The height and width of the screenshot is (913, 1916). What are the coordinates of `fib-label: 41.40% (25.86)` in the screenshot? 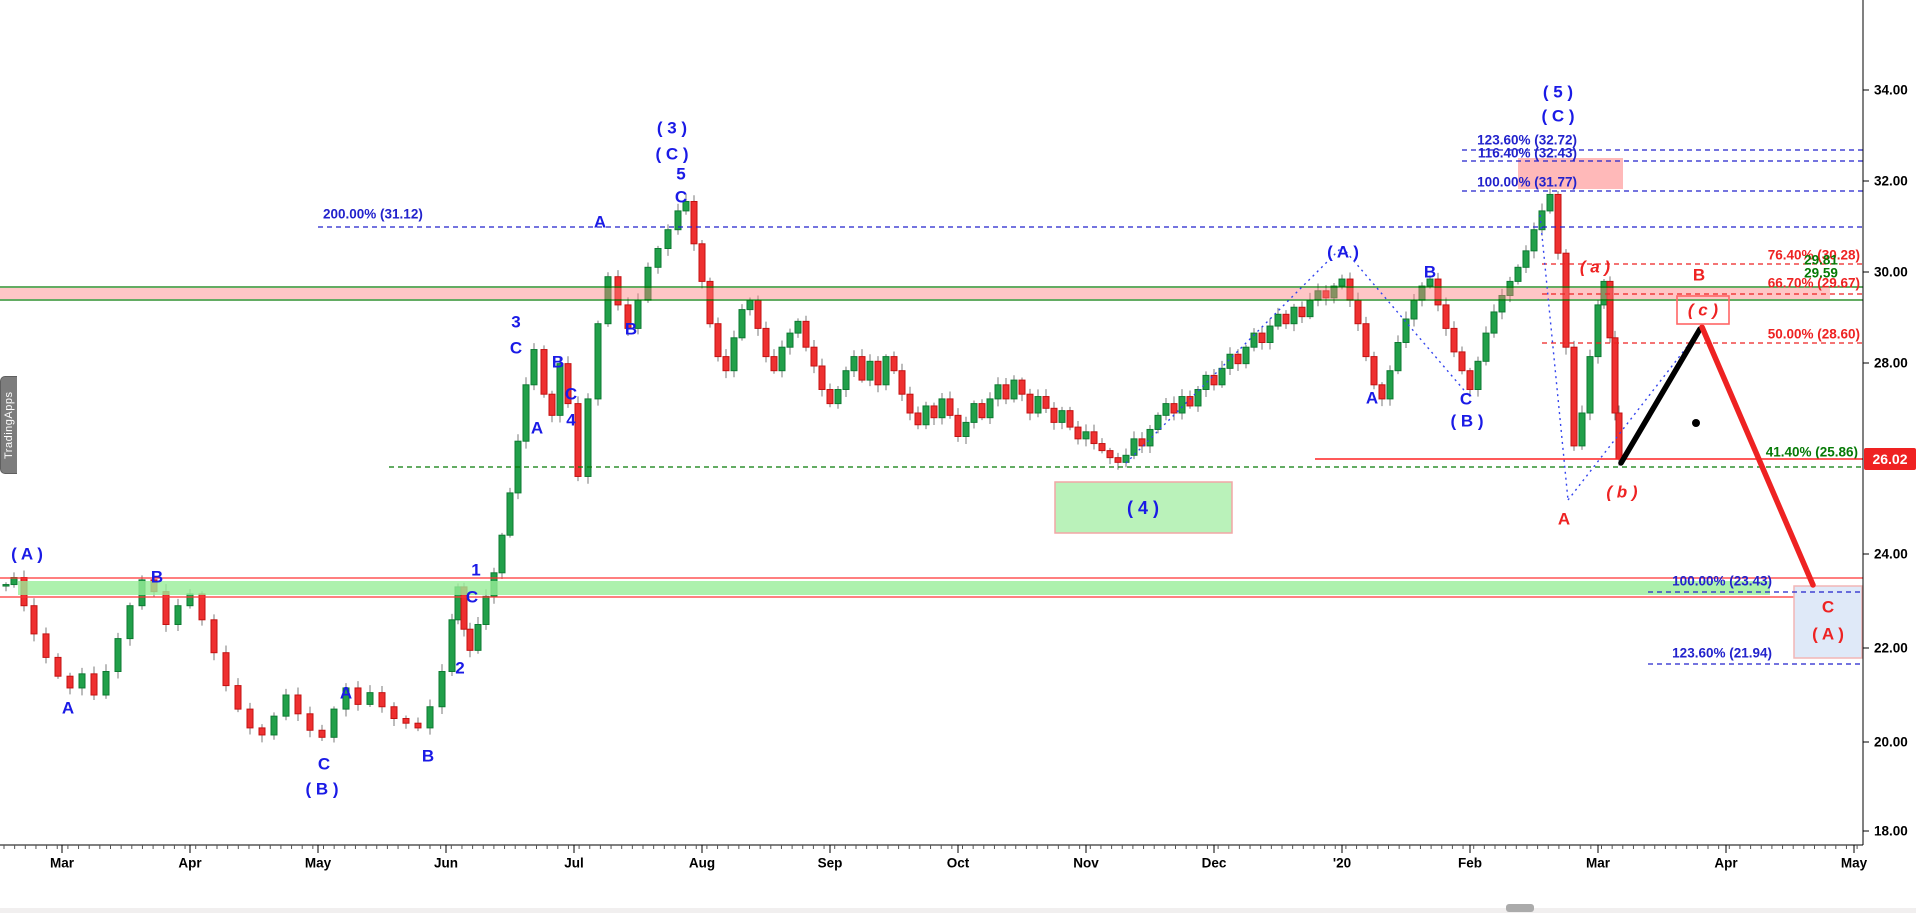 It's located at (1812, 452).